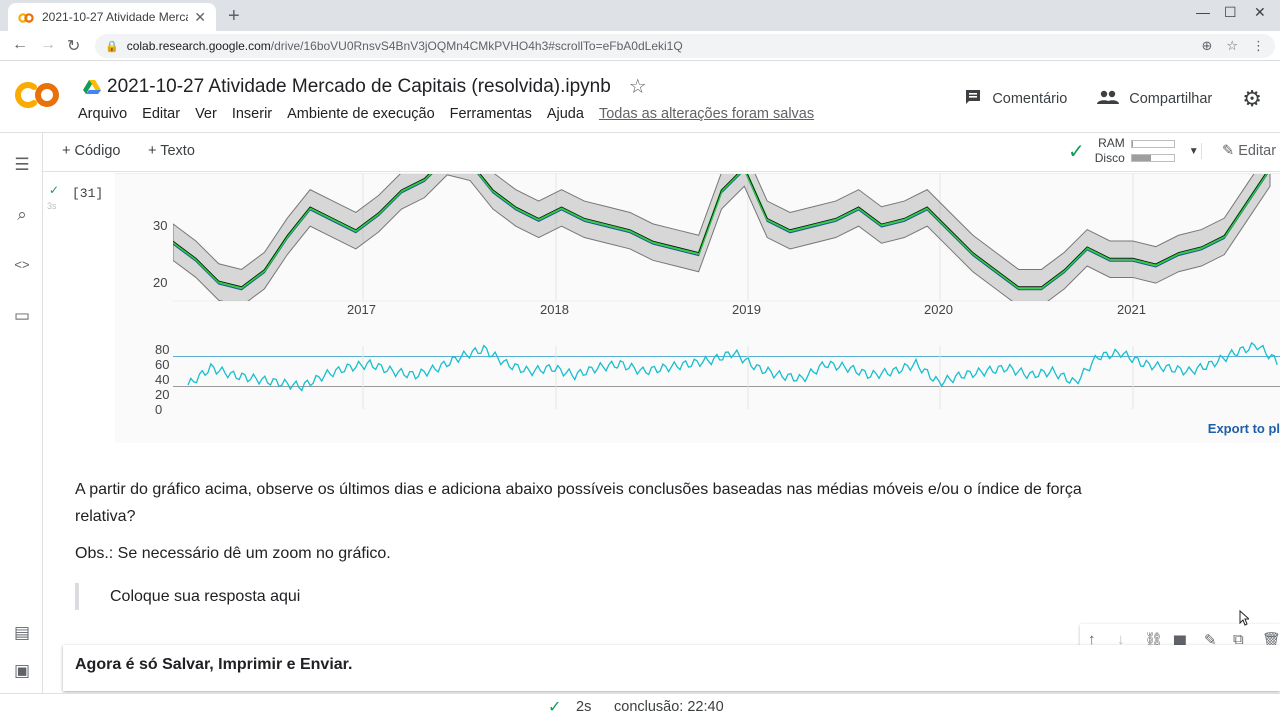  Describe the element at coordinates (1141, 158) in the screenshot. I see `disk-bar-fill` at that location.